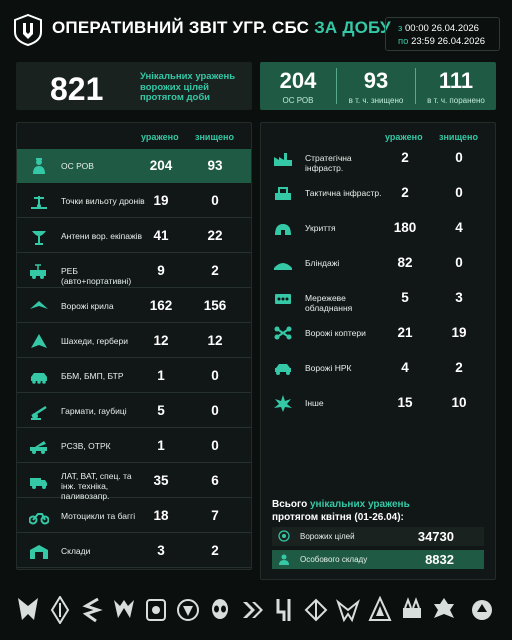  Describe the element at coordinates (161, 165) in the screenshot. I see `stats-row-hit-value: 204` at that location.